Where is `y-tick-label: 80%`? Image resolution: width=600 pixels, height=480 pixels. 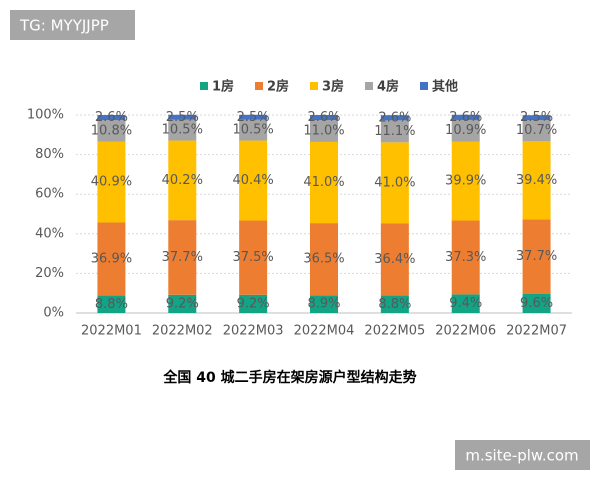 y-tick-label: 80% is located at coordinates (49, 154).